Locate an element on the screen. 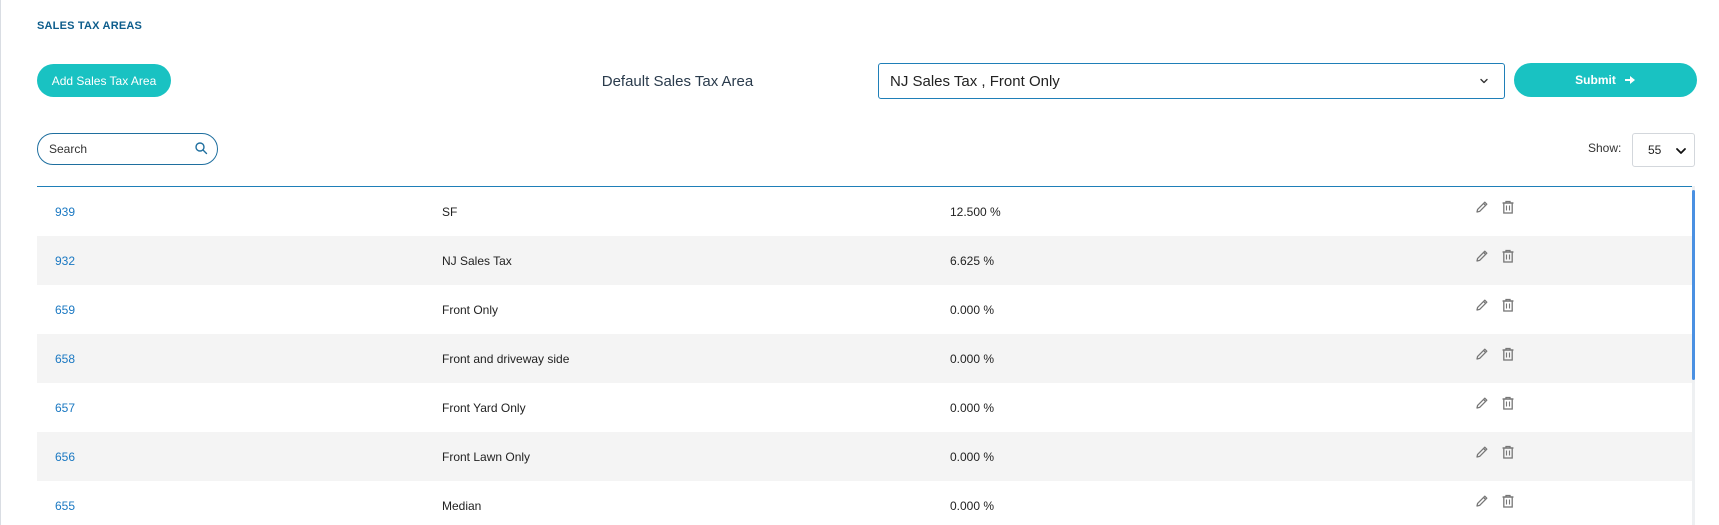  table-row: 656 Front Lawn Only 0.000 % is located at coordinates (864, 456).